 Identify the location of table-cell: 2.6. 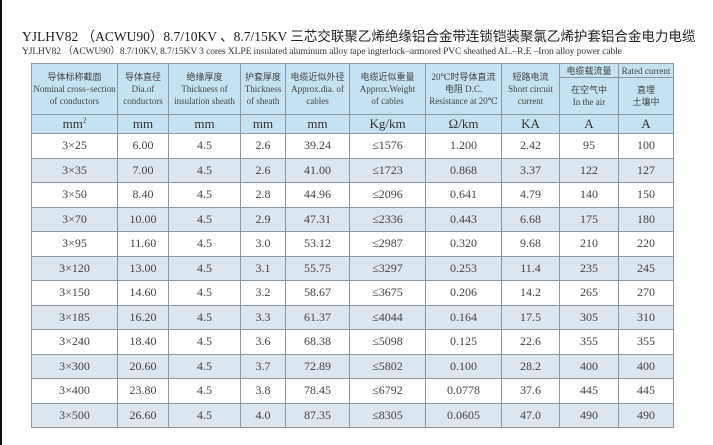
(263, 146).